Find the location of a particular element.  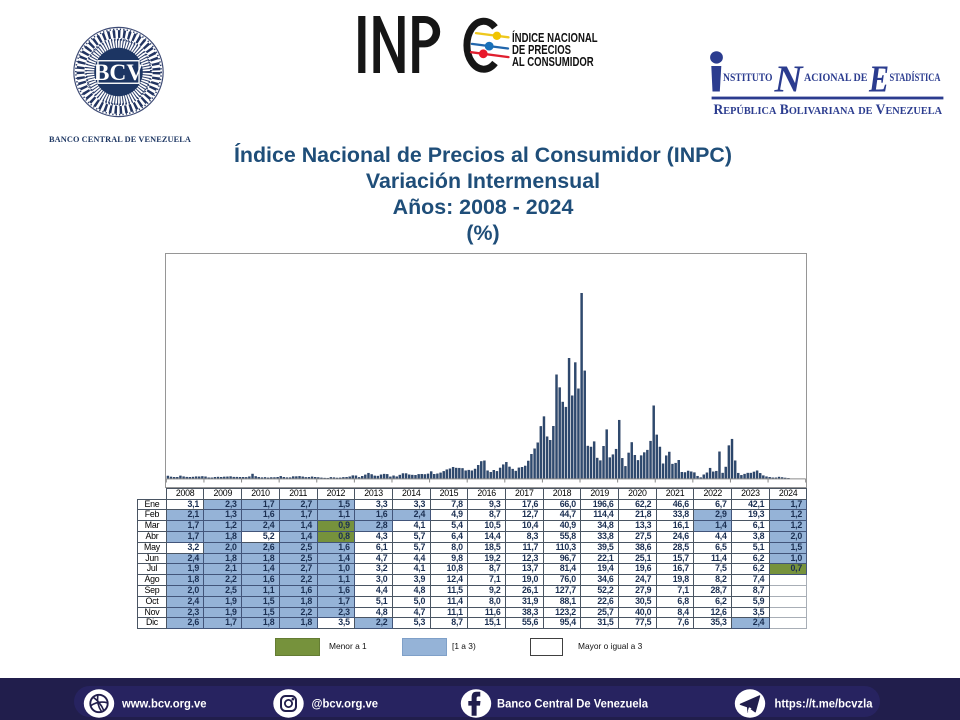

svg-text: N is located at coordinates (788, 80).